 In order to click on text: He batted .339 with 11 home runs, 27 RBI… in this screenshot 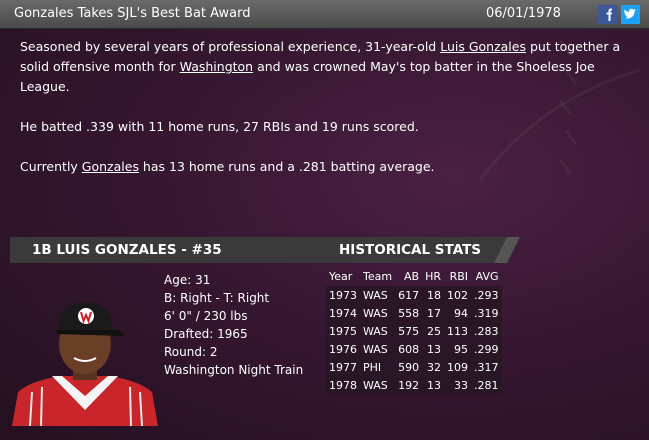, I will do `click(219, 126)`.